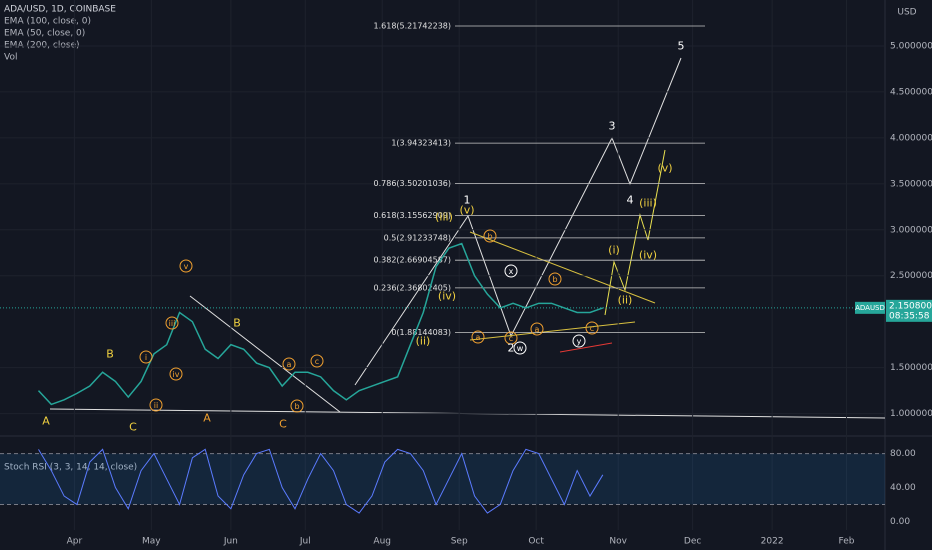 This screenshot has height=550, width=932. I want to click on wave-label: iv, so click(176, 374).